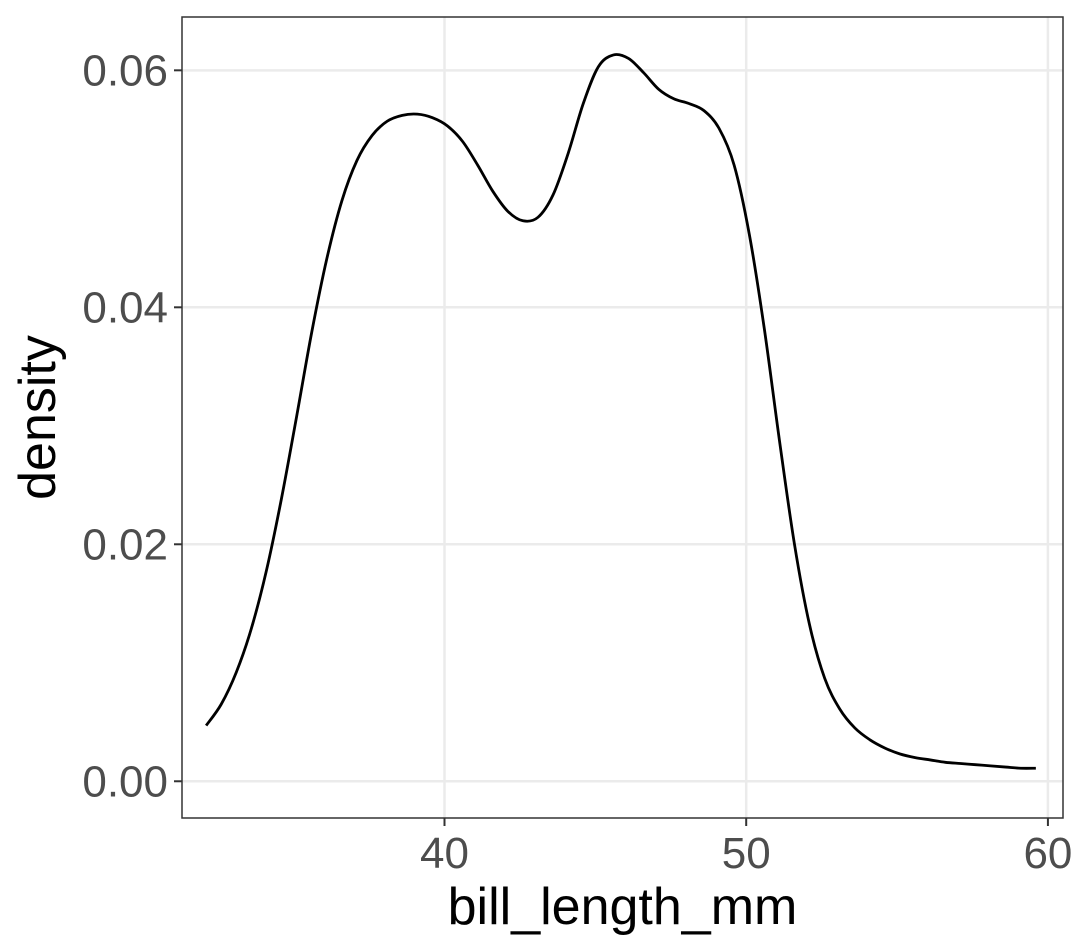 The image size is (1080, 950). I want to click on y-tick-label-3: 0.06, so click(125, 70).